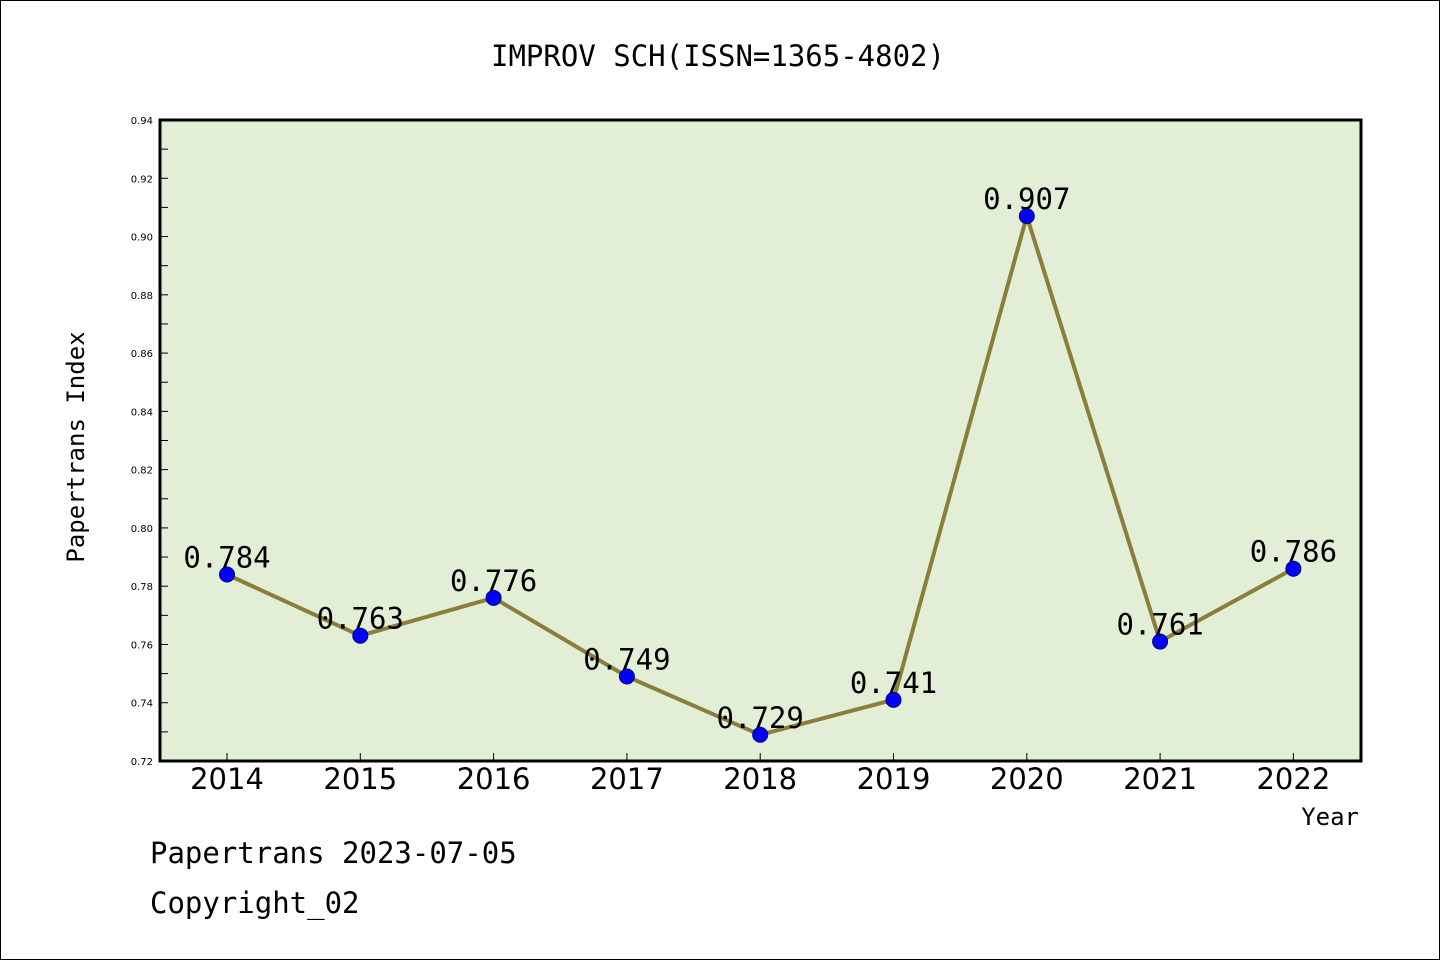 The height and width of the screenshot is (960, 1440). What do you see at coordinates (142, 238) in the screenshot?
I see `y-tick-label: 0.90` at bounding box center [142, 238].